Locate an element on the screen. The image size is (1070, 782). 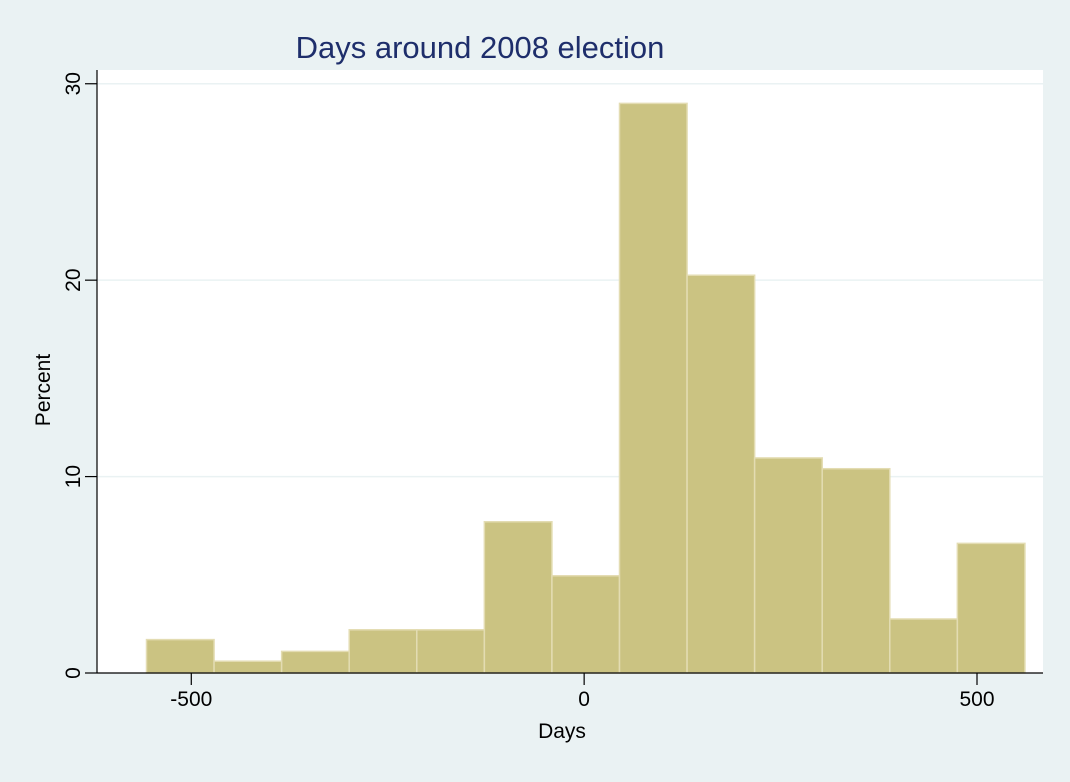
y-tick-label: 0 is located at coordinates (73, 673).